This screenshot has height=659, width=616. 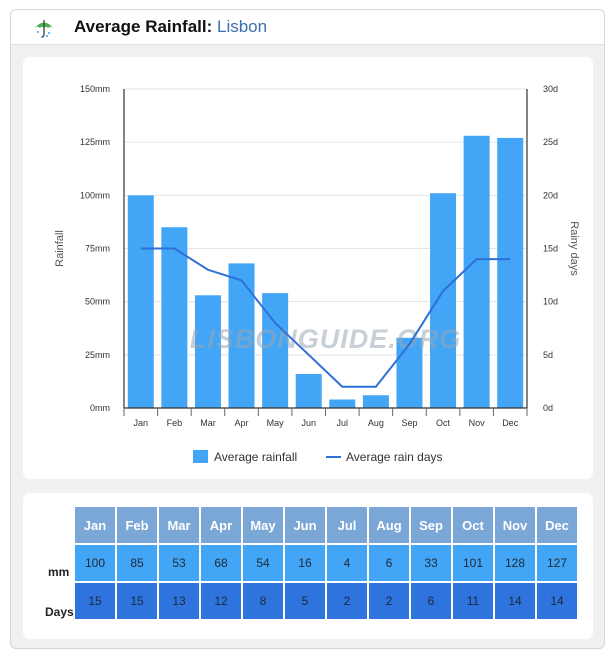 I want to click on table-header-cell: Feb, so click(x=137, y=525).